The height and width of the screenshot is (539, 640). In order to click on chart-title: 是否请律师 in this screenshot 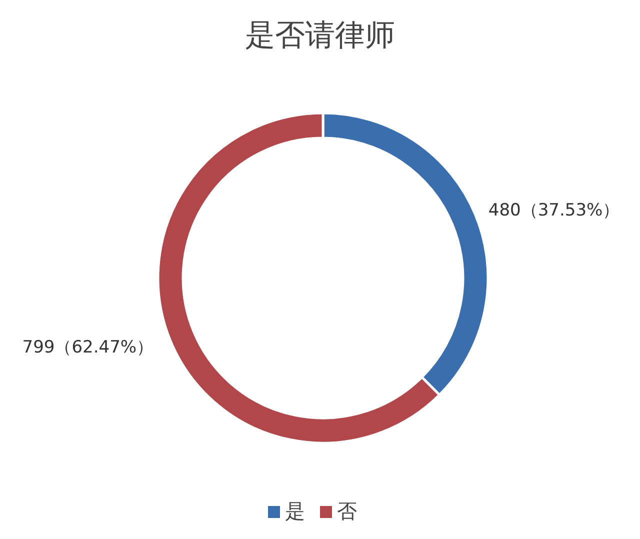, I will do `click(320, 35)`.